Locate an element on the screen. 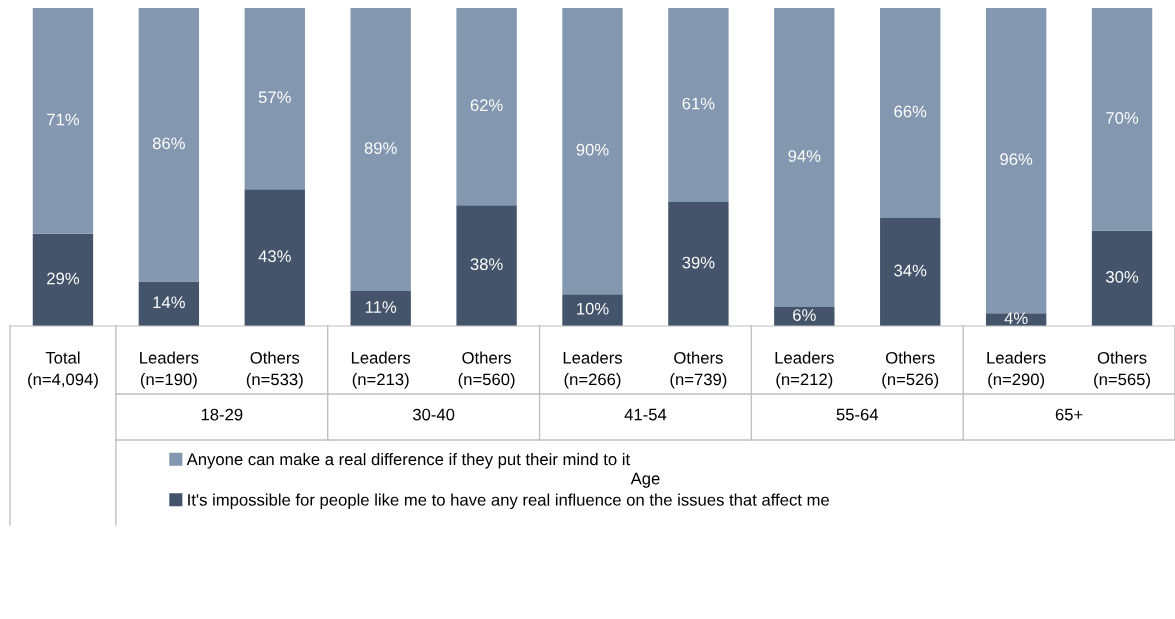 The height and width of the screenshot is (619, 1175). data-label: 86% is located at coordinates (168, 143).